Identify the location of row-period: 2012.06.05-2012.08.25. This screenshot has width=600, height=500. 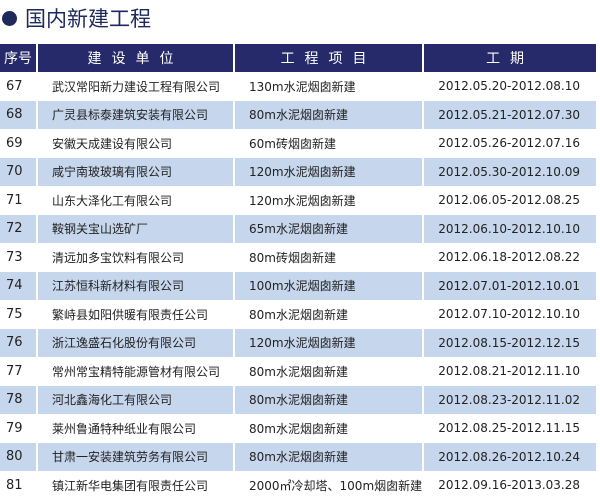
(509, 200).